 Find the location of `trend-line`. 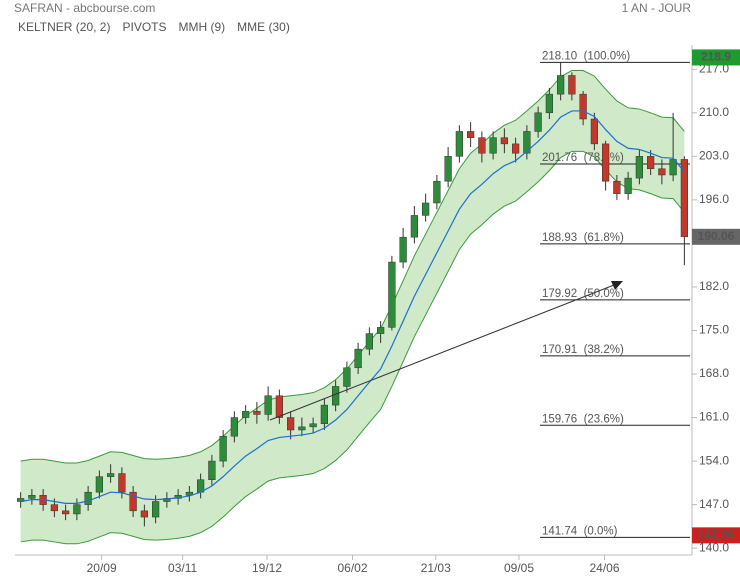

trend-line is located at coordinates (442, 352).